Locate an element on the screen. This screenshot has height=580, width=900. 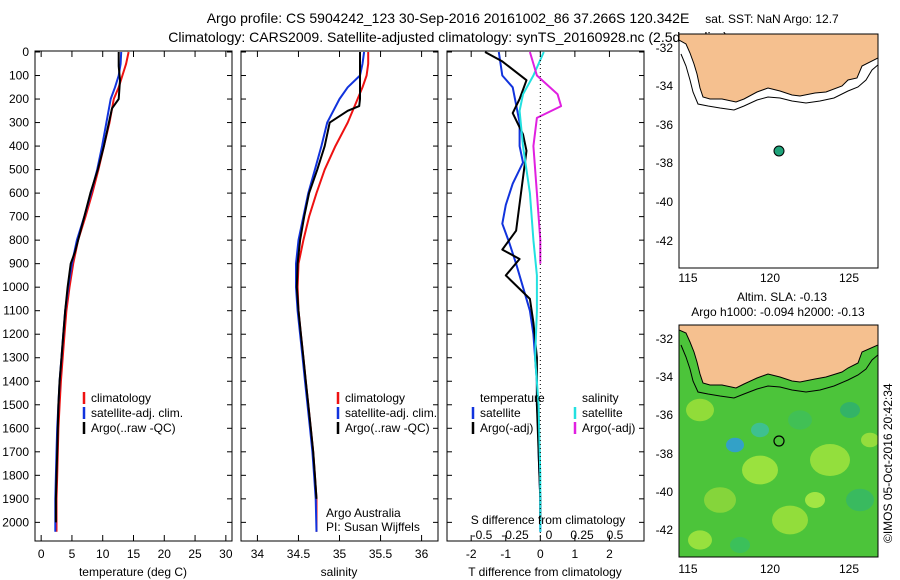
sla-map-title-1: Altim. SLA: -0.13 is located at coordinates (782, 297).